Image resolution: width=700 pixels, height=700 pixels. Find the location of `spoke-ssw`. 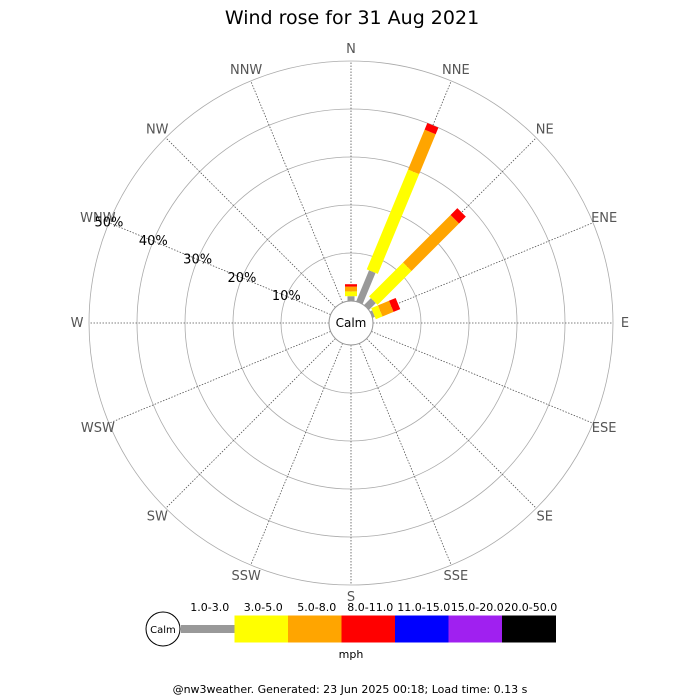

spoke-ssw is located at coordinates (296, 454).